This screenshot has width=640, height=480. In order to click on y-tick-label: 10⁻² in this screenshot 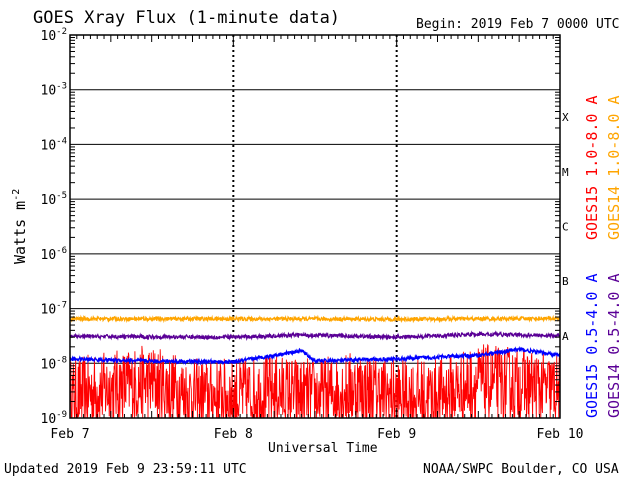, I will do `click(54, 35)`.